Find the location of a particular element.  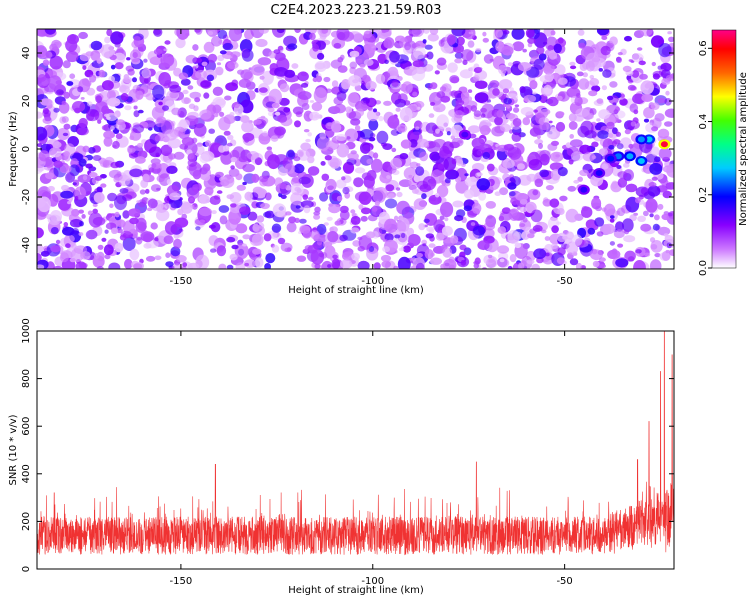

spectrogram-hot-spot is located at coordinates (664, 144).